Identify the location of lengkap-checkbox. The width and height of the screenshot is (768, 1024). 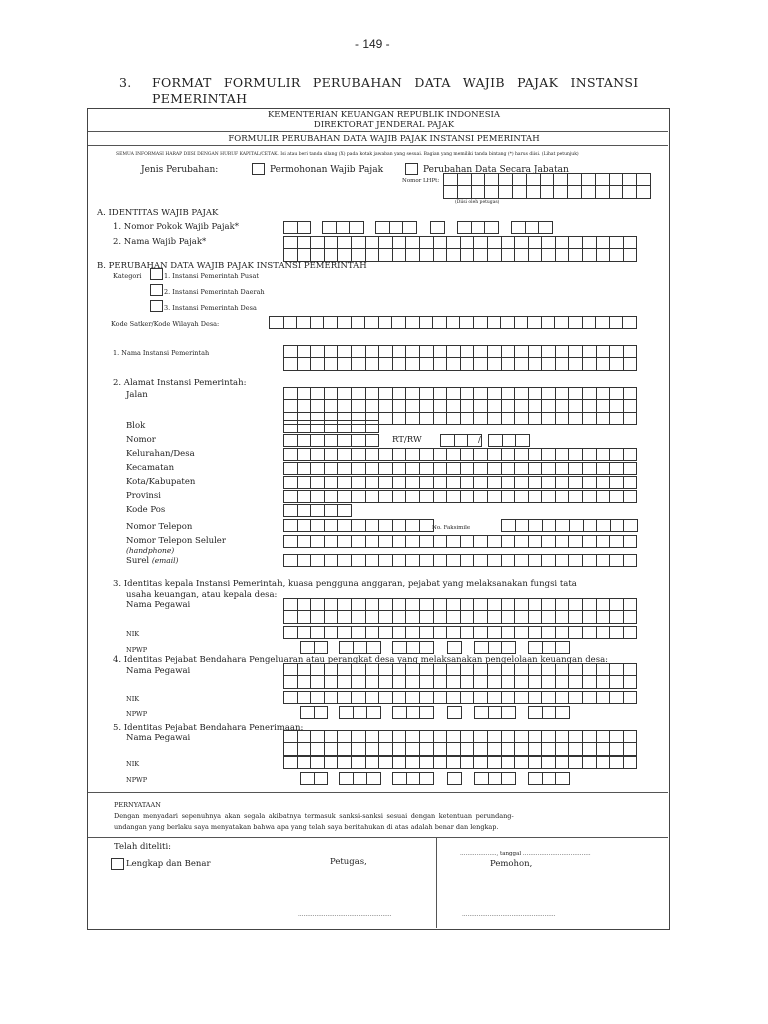
(117, 864).